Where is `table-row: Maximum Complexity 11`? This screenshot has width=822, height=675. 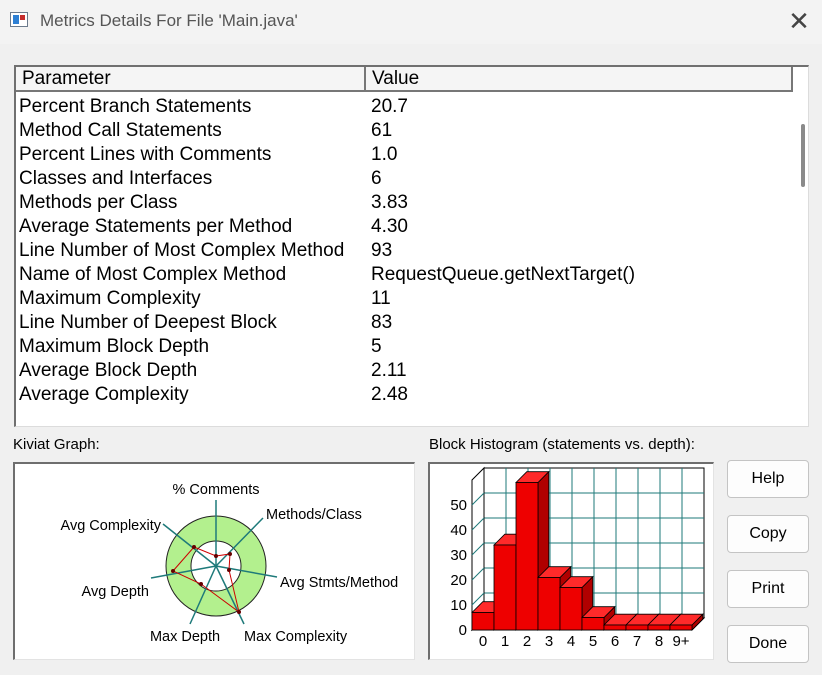
table-row: Maximum Complexity 11 is located at coordinates (404, 299).